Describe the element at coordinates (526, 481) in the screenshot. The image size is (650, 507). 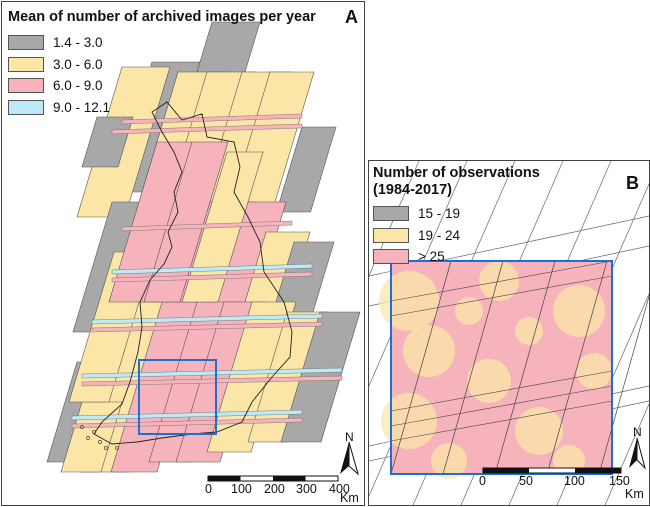
I see `scale-tick-50: 50` at that location.